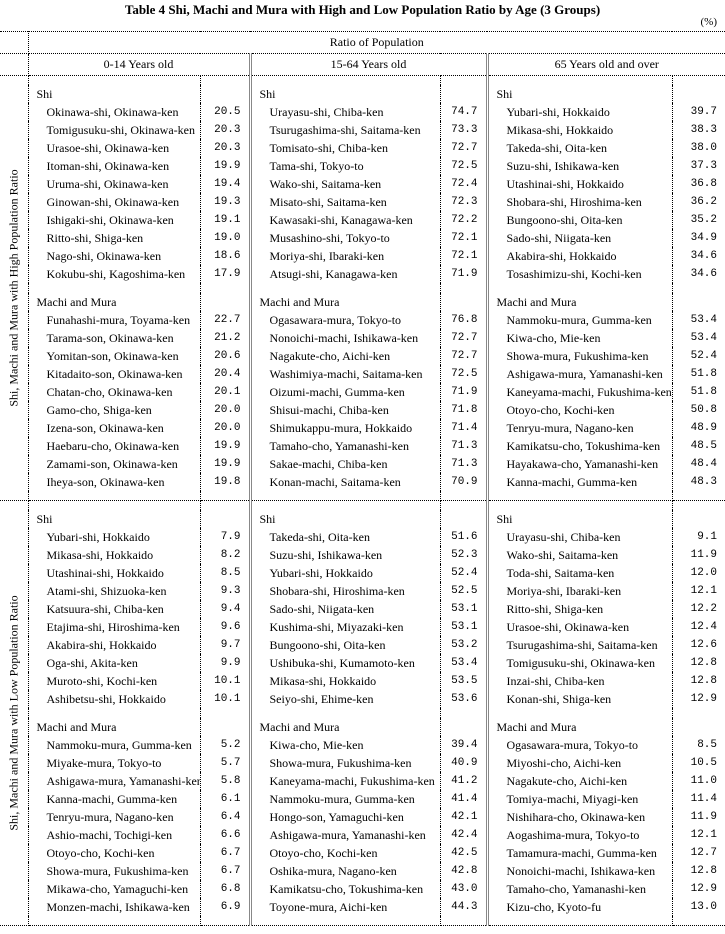 This screenshot has width=725, height=934. What do you see at coordinates (226, 555) in the screenshot?
I see `ratio-value: 8.2` at bounding box center [226, 555].